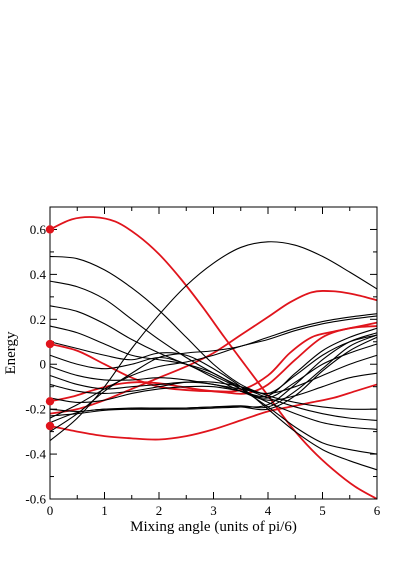 Image resolution: width=404 pixels, height=572 pixels. I want to click on marker-layer, so click(50, 328).